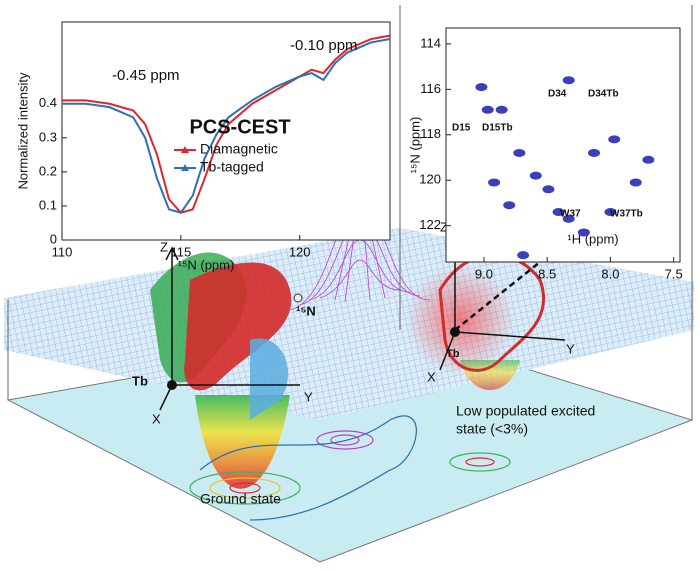 This screenshot has height=572, width=700. What do you see at coordinates (239, 149) in the screenshot?
I see `legend-label: Diamagnetic` at bounding box center [239, 149].